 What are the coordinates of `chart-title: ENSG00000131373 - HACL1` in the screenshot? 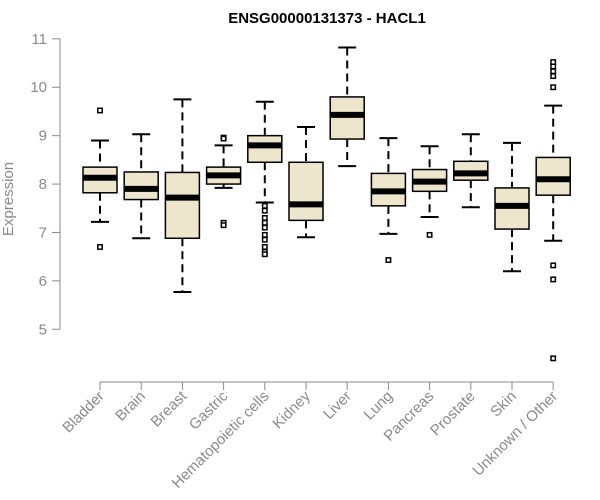 It's located at (327, 18).